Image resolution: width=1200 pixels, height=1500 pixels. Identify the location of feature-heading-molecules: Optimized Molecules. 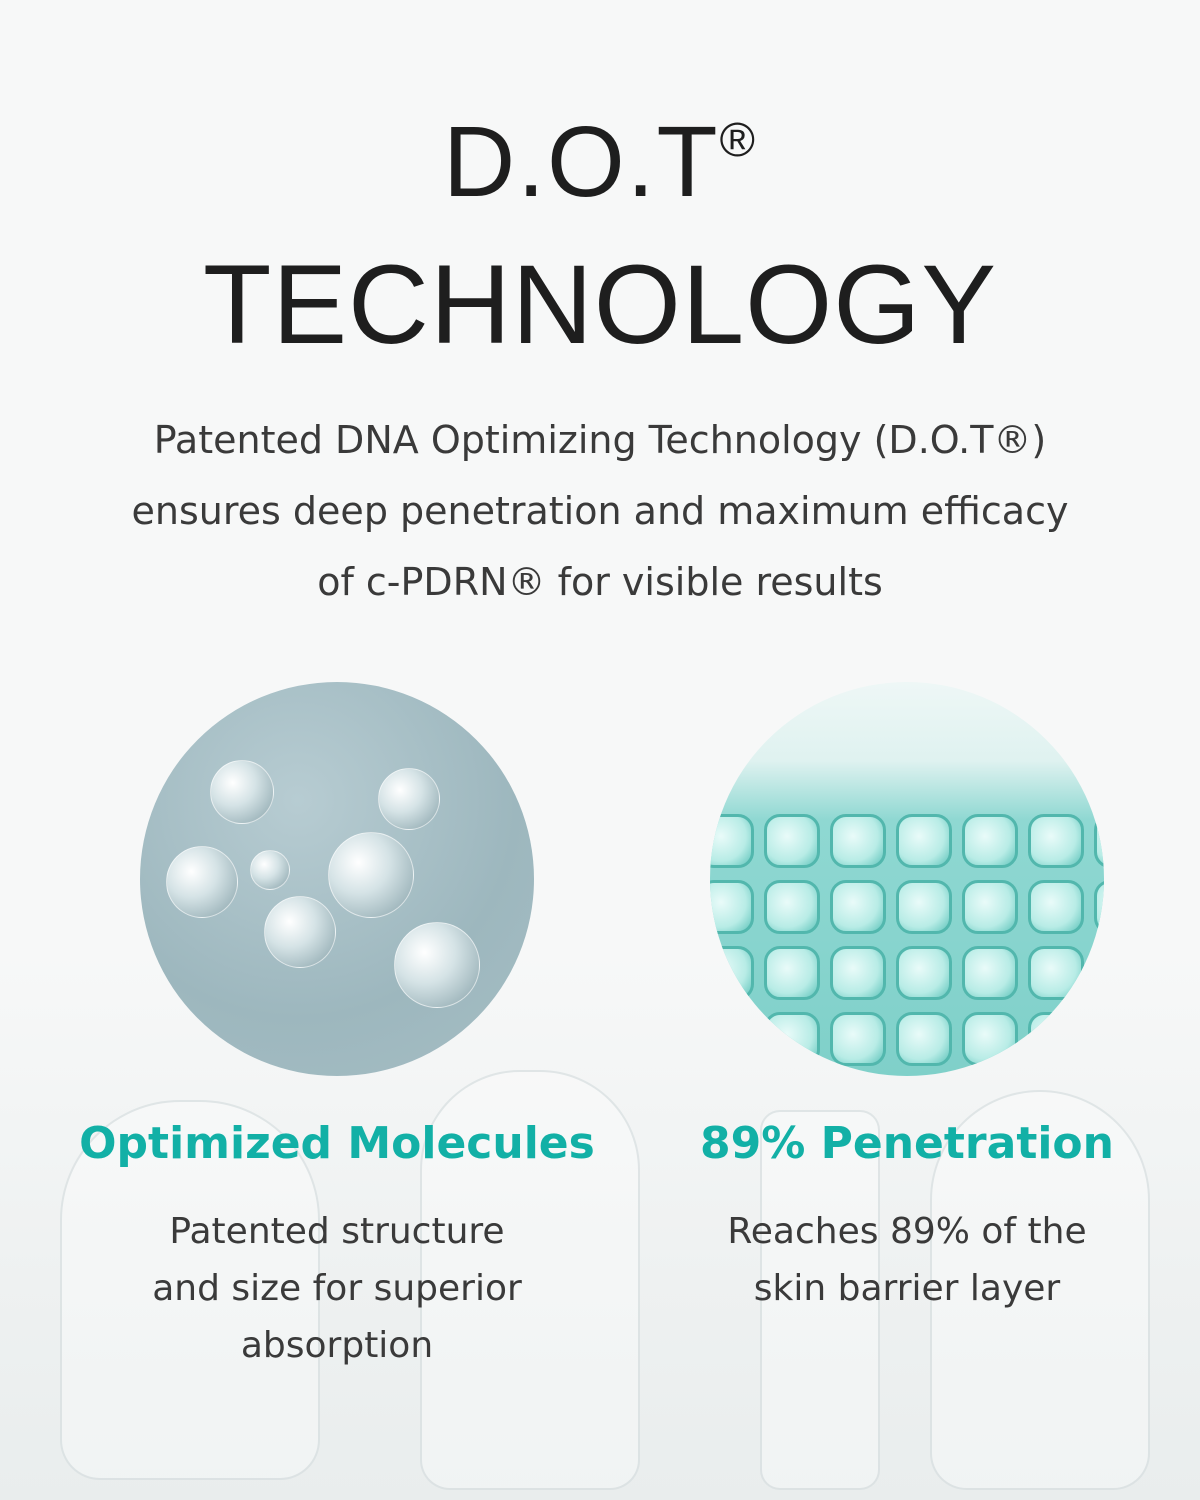
(337, 1143).